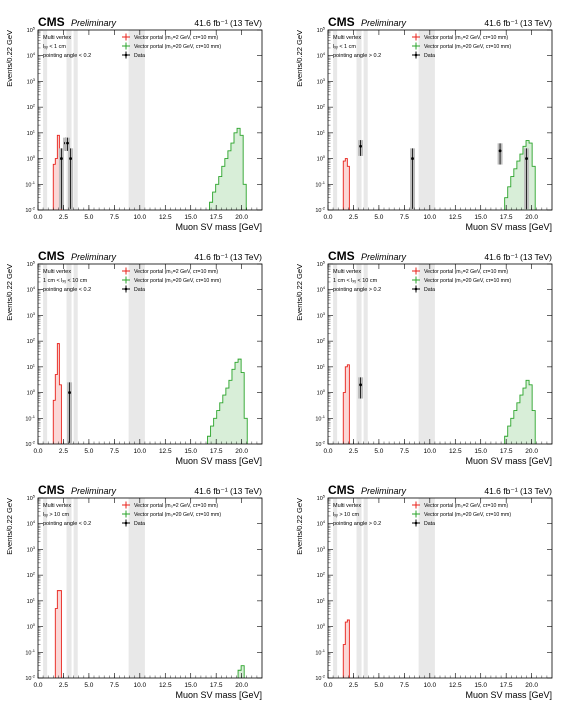  I want to click on x-tick-label: 15.0, so click(190, 217).